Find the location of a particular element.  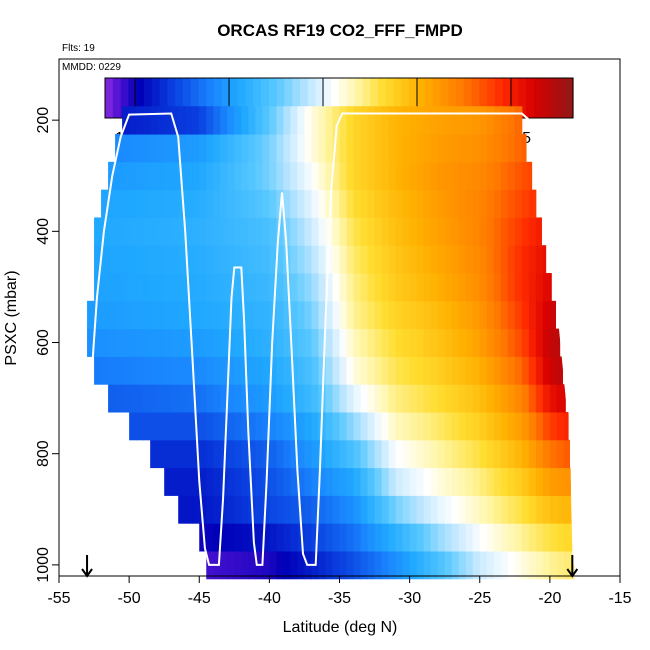

colorbar is located at coordinates (339, 98).